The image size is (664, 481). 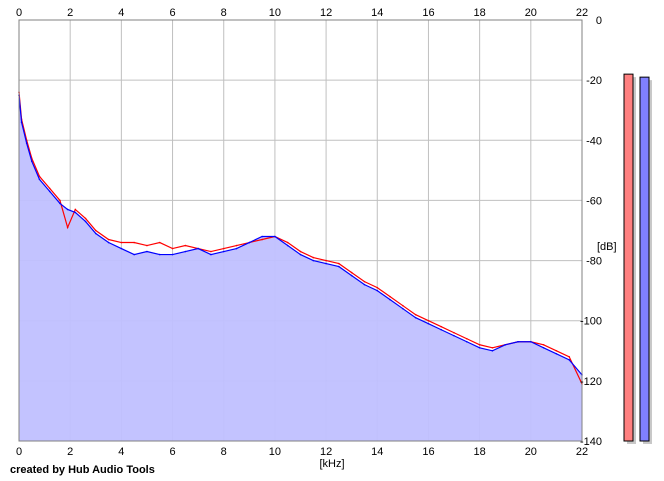 What do you see at coordinates (331, 464) in the screenshot?
I see `x-axis-unit-label: [kHz]` at bounding box center [331, 464].